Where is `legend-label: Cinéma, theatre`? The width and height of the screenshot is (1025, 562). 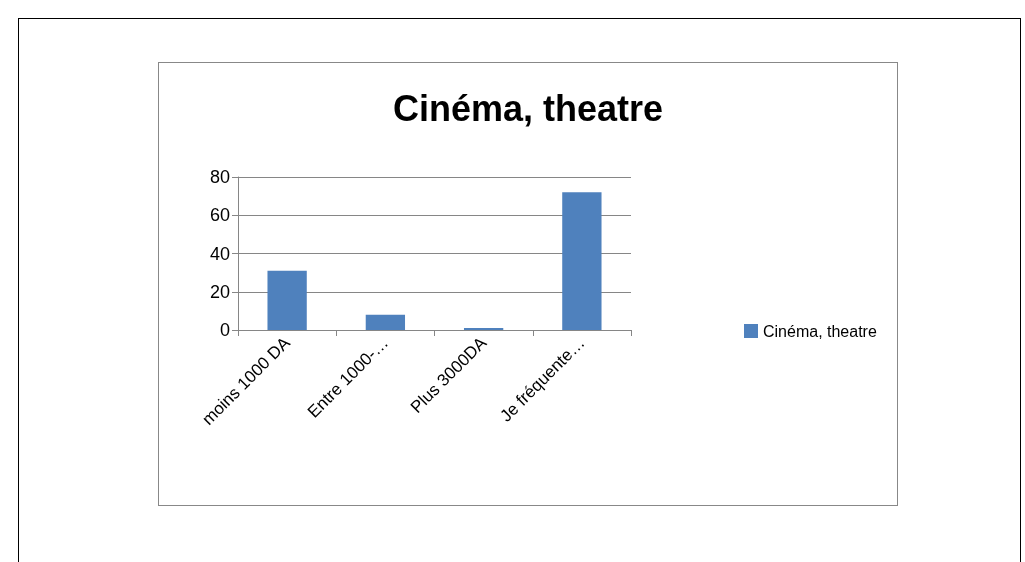
legend-label: Cinéma, theatre is located at coordinates (820, 331).